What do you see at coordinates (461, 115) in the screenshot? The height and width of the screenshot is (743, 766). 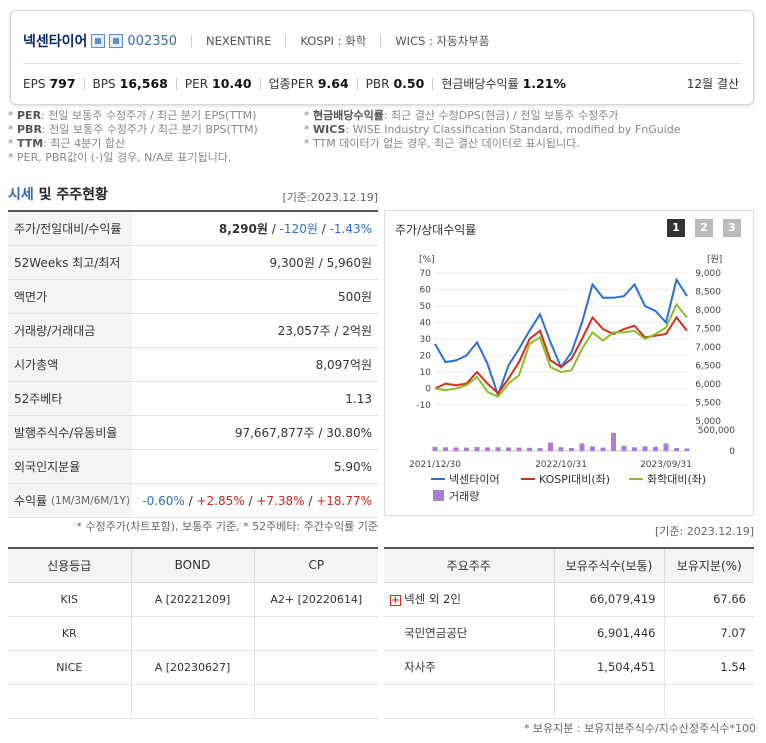 I see `note-dividend: * 현금배당수익률: 최근 결산 수정DPS(현금) / 전일 보통주 수정주가` at bounding box center [461, 115].